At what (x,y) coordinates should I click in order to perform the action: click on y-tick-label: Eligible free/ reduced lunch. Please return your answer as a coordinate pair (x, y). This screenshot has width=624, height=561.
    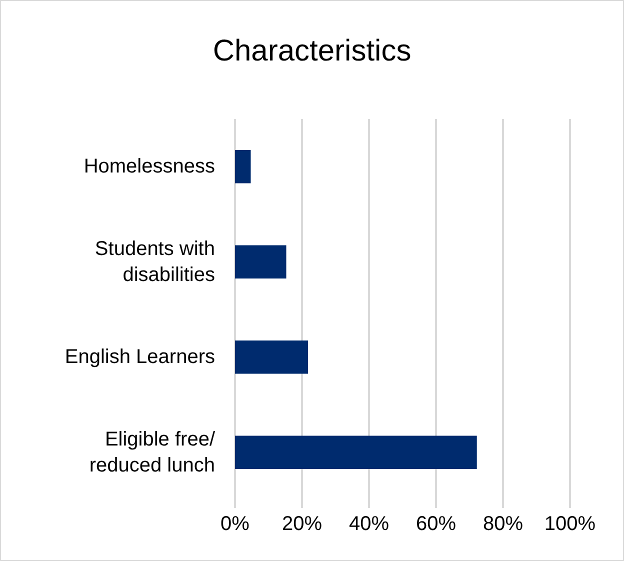
    Looking at the image, I should click on (152, 452).